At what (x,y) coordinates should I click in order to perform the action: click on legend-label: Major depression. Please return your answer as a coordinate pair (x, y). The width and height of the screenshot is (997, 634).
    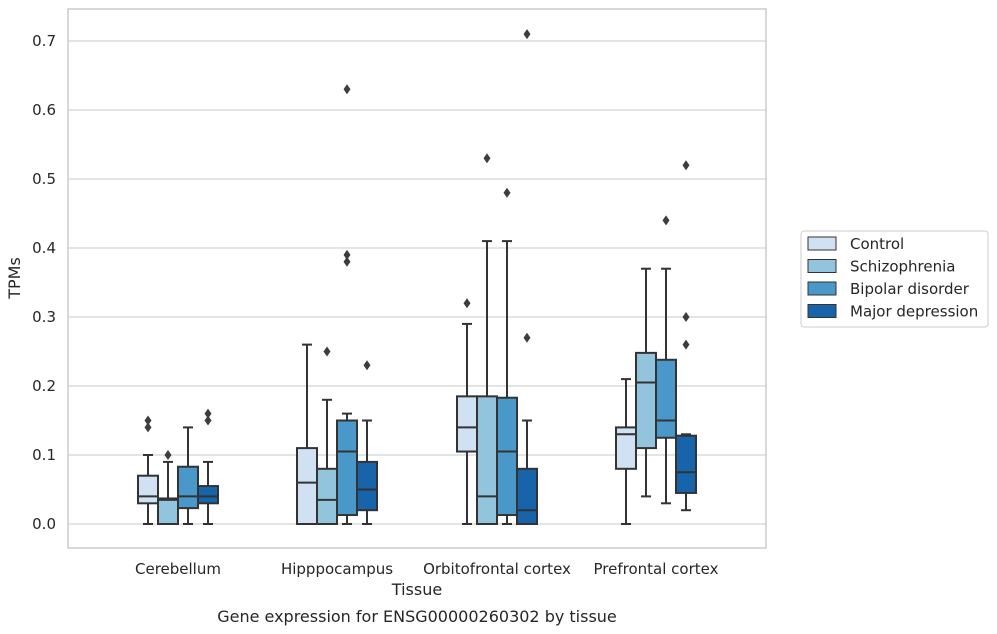
    Looking at the image, I should click on (914, 312).